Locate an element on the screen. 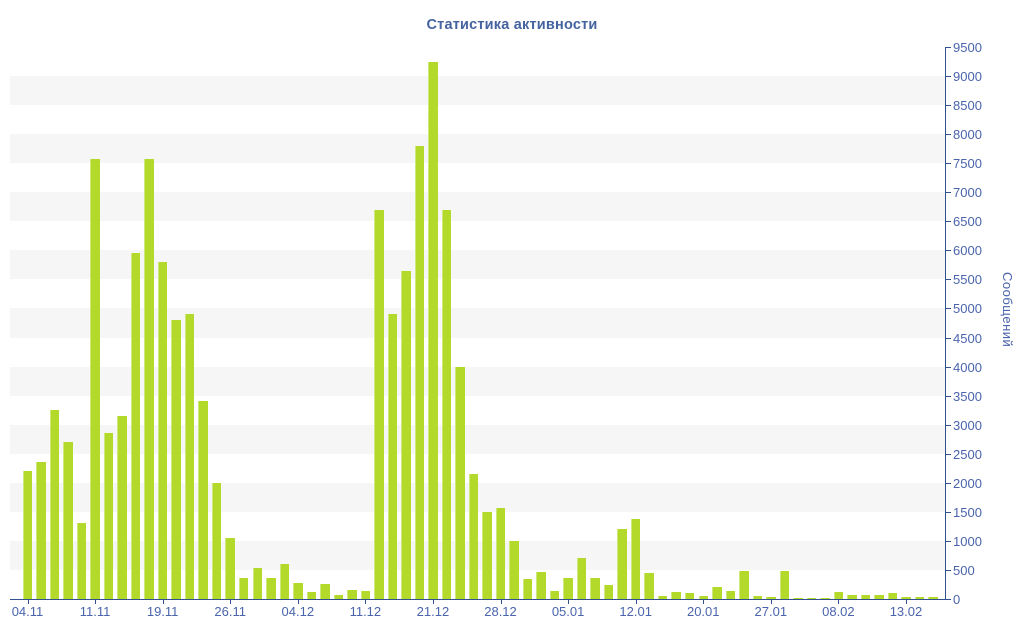 The width and height of the screenshot is (1024, 640). y-tick-label: 7500 is located at coordinates (967, 164).